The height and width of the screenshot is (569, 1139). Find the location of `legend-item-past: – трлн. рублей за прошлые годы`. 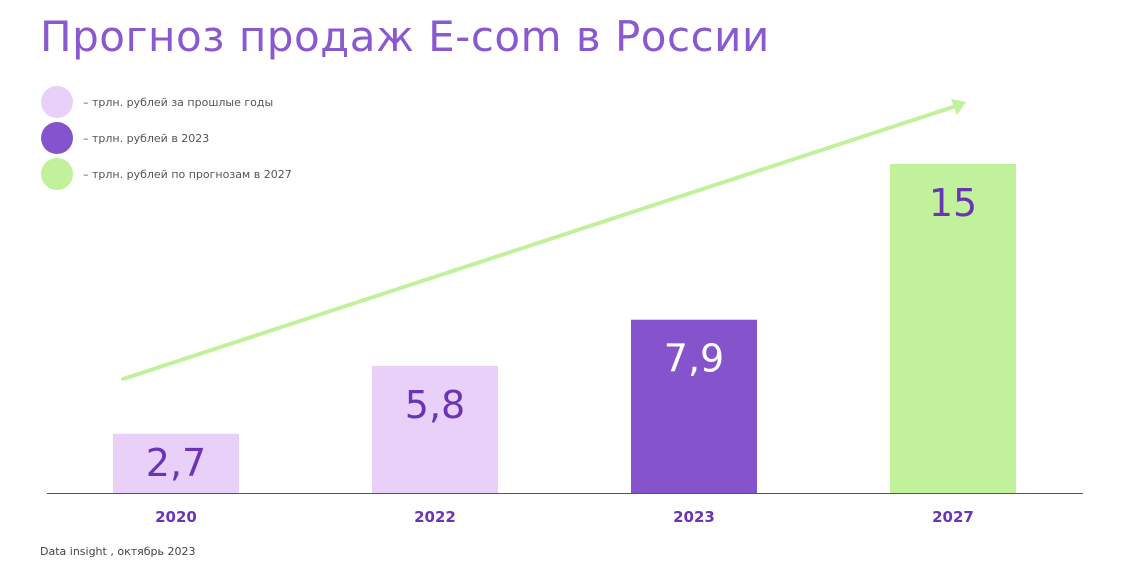

legend-item-past: – трлн. рублей за прошлые годы is located at coordinates (166, 102).